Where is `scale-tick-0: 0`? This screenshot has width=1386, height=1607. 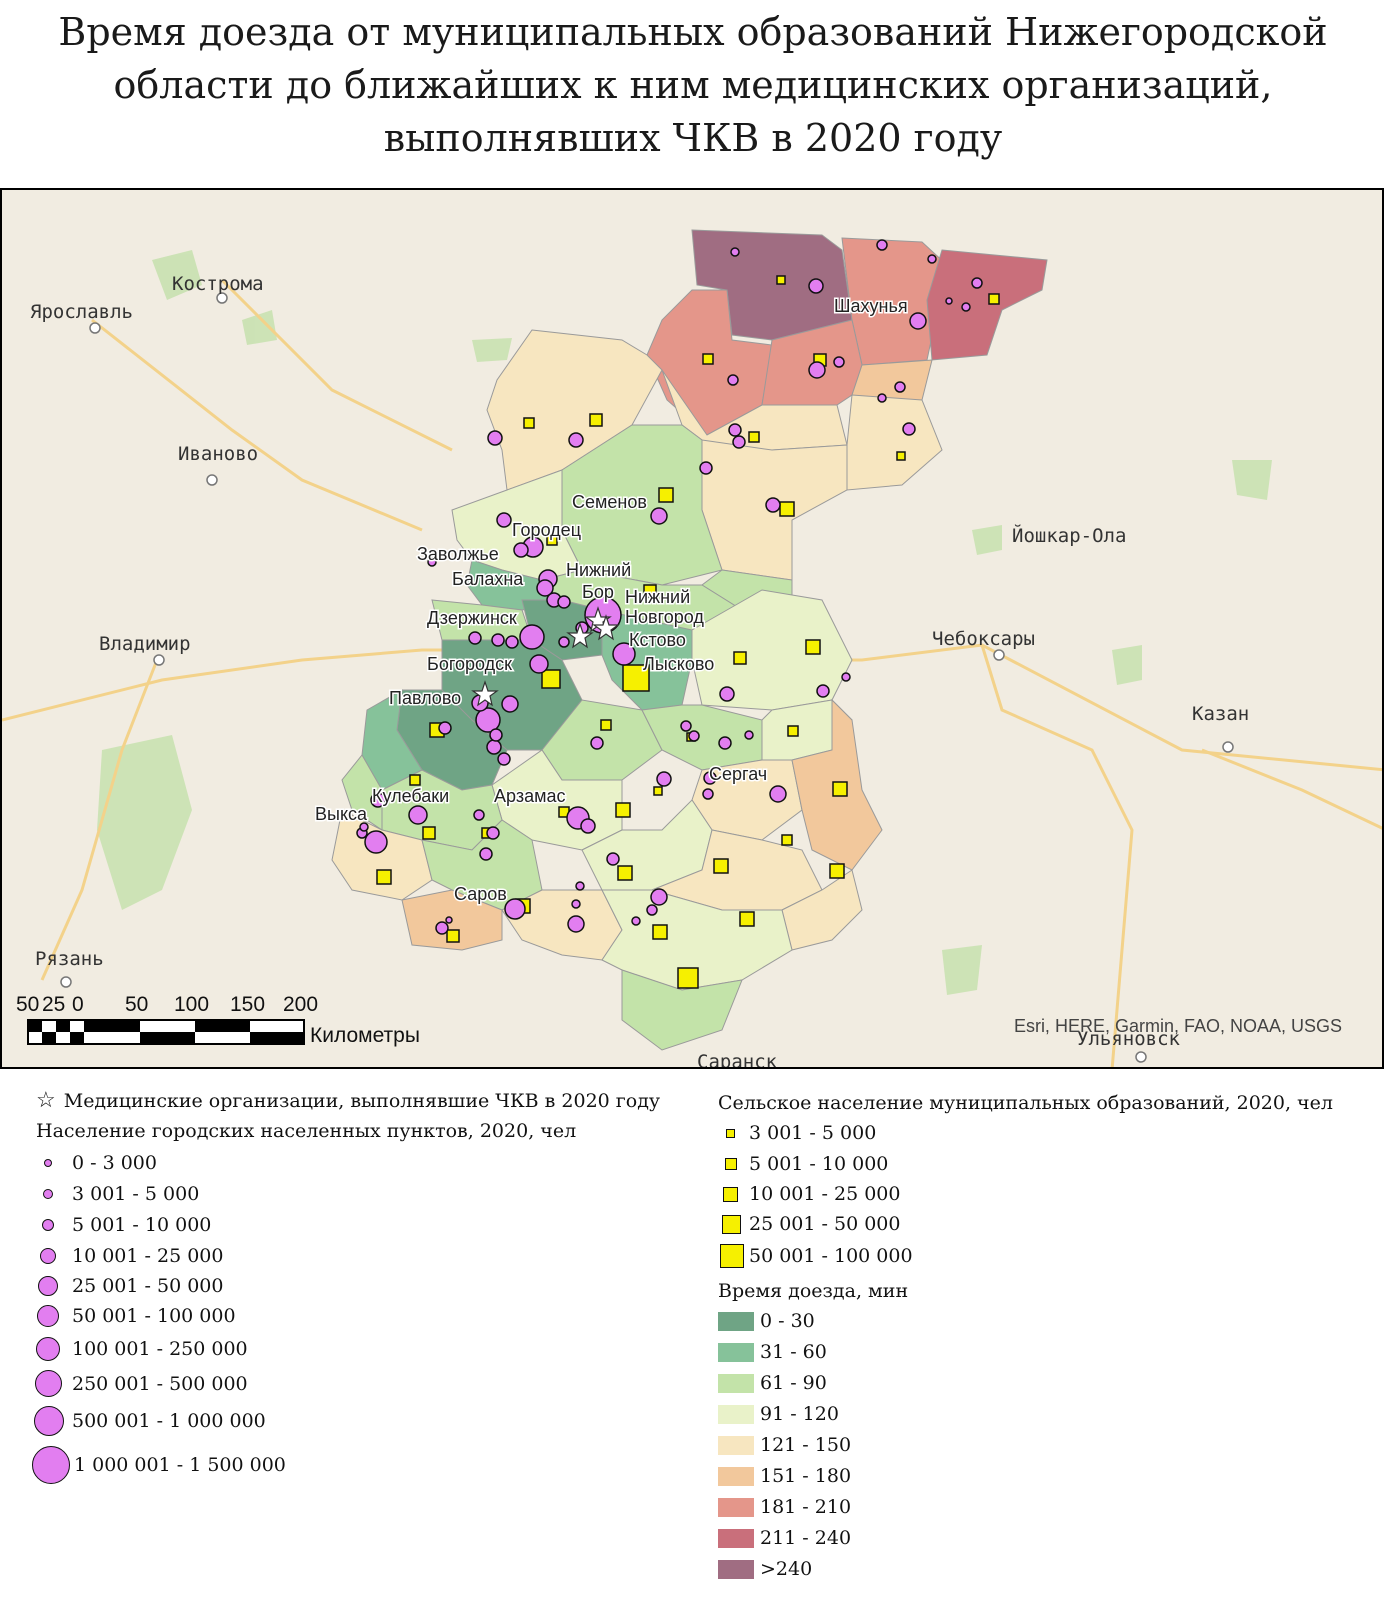 scale-tick-0: 0 is located at coordinates (78, 1004).